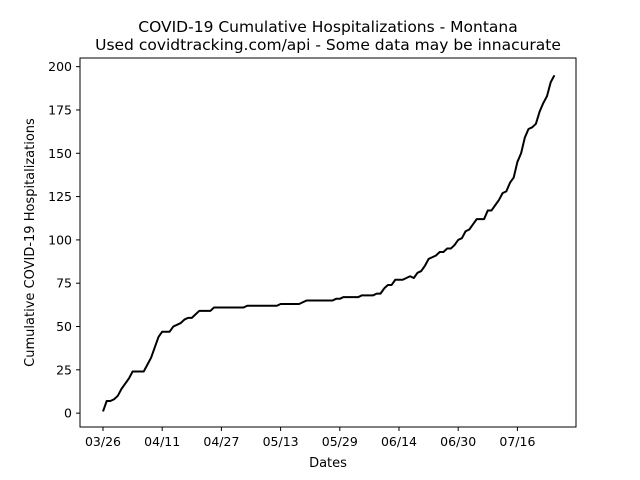 This screenshot has width=640, height=480. What do you see at coordinates (310, 438) in the screenshot?
I see `x-axis-ticks: 03/26 04/11 04/27 05/13 05/29 06/14 06/30 07/16` at bounding box center [310, 438].